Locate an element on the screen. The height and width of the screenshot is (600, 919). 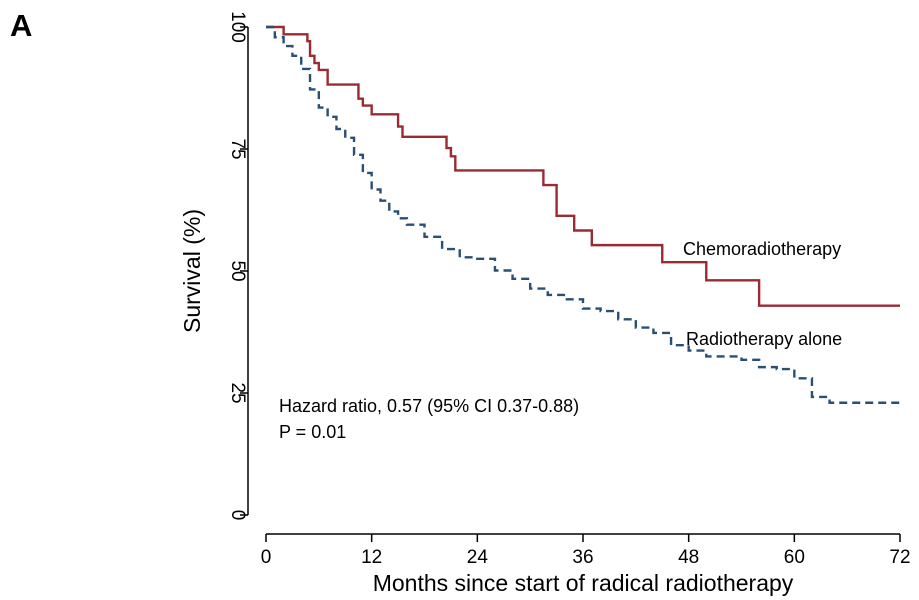
chemoradiotherapy-label: Chemoradiotherapy is located at coordinates (762, 249).